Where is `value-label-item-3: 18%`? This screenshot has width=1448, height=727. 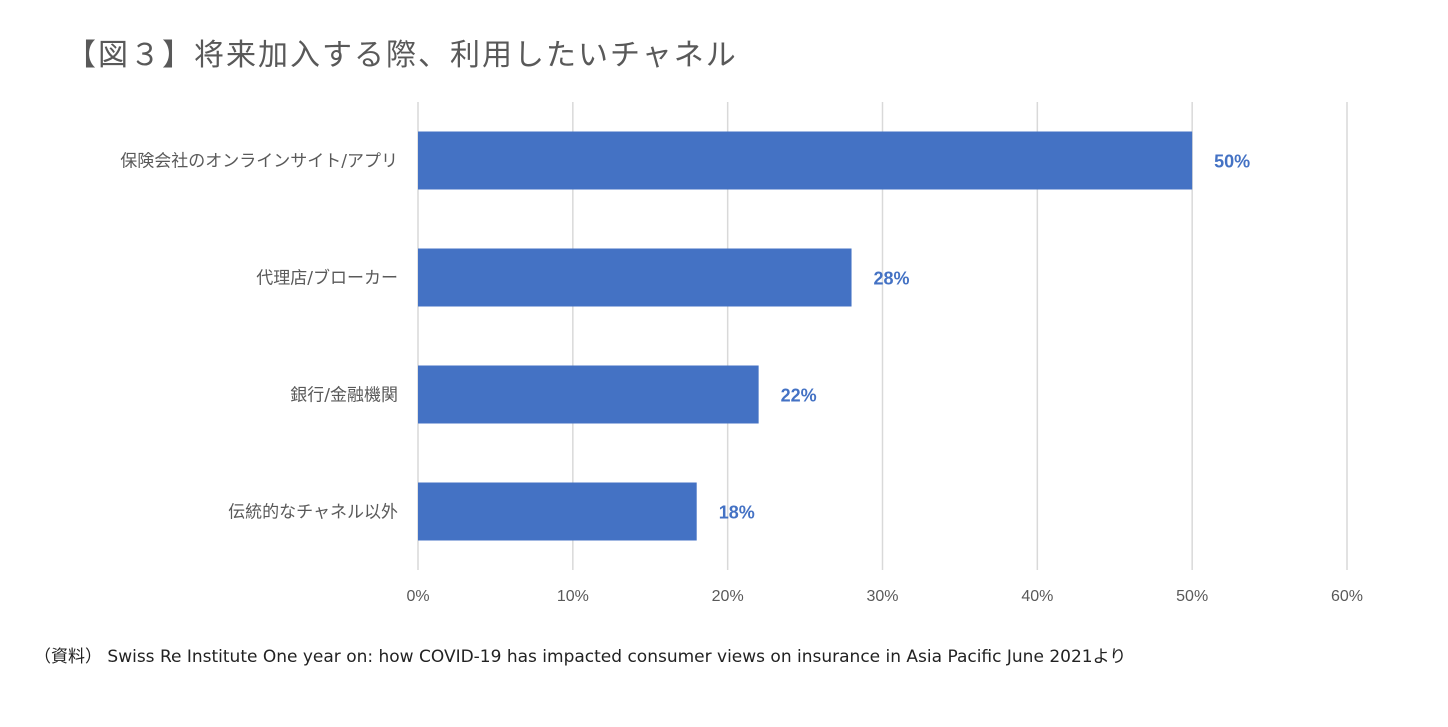
value-label-item-3: 18% is located at coordinates (737, 513).